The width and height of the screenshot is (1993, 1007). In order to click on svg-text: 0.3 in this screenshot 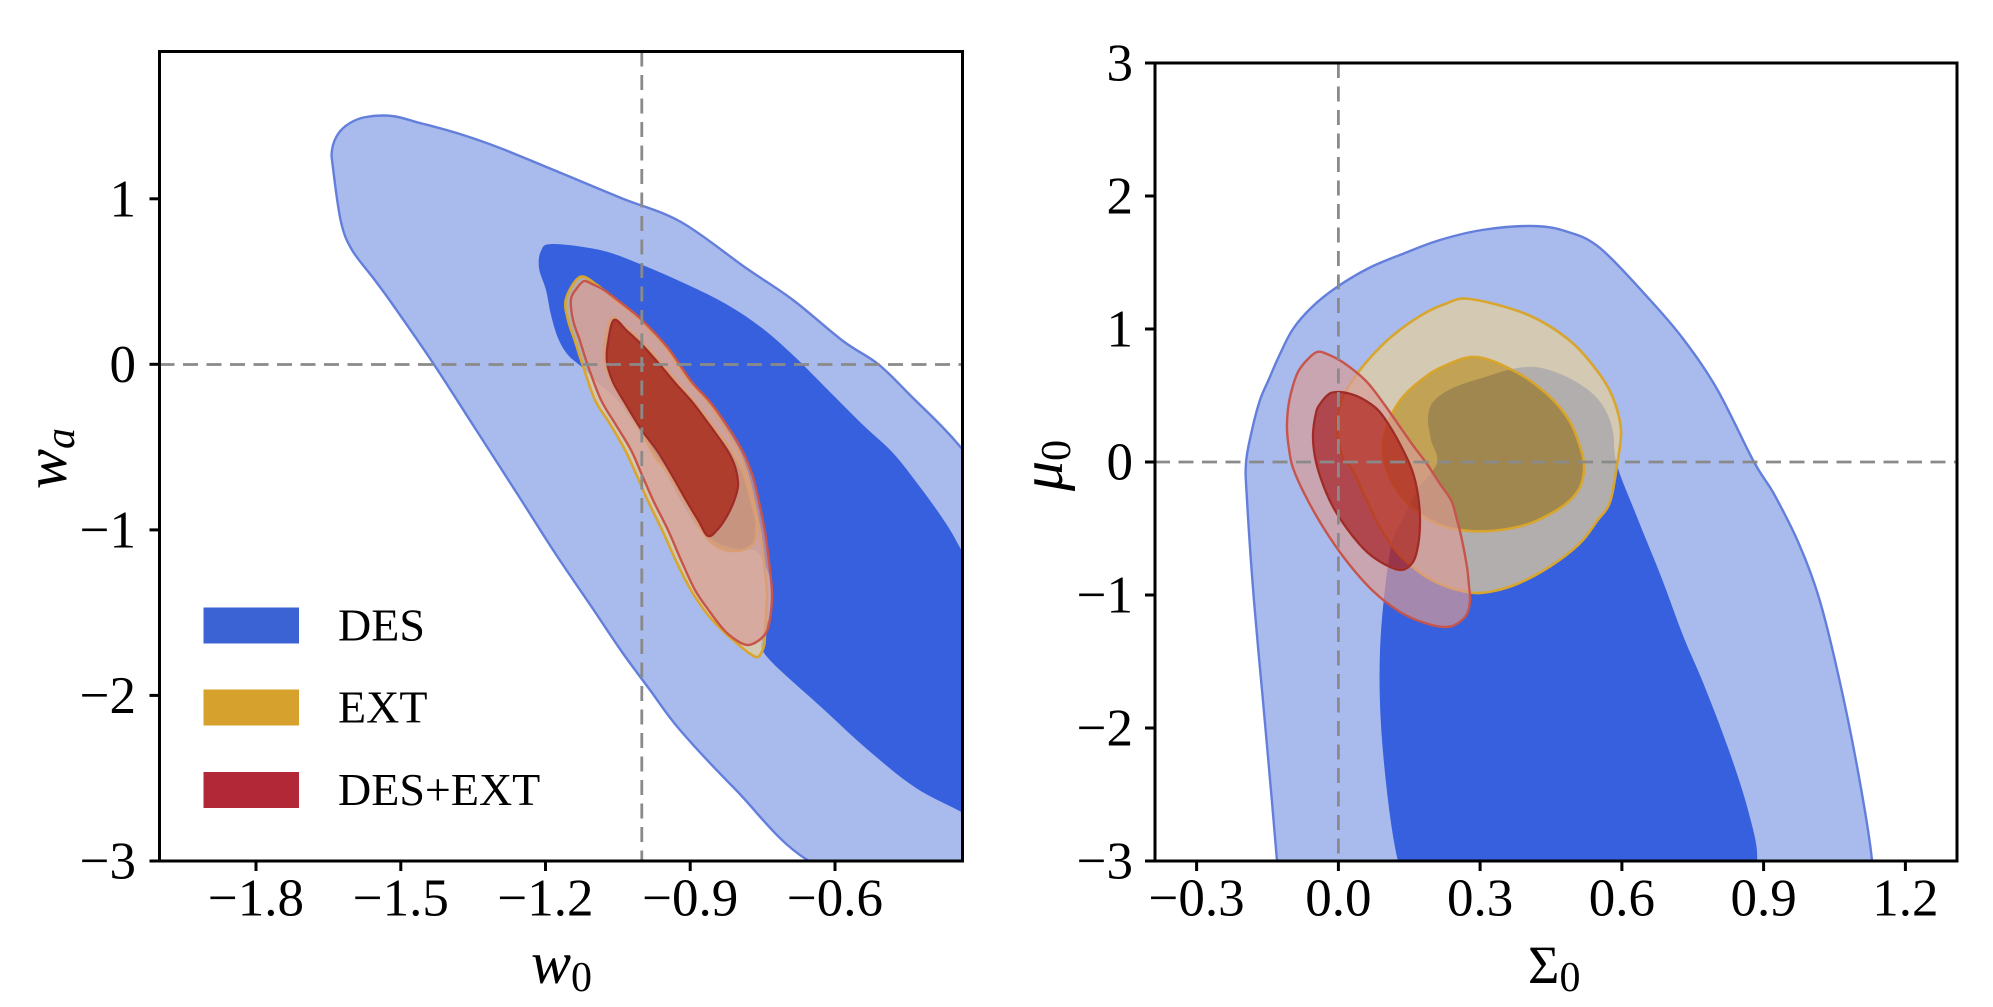, I will do `click(1480, 899)`.